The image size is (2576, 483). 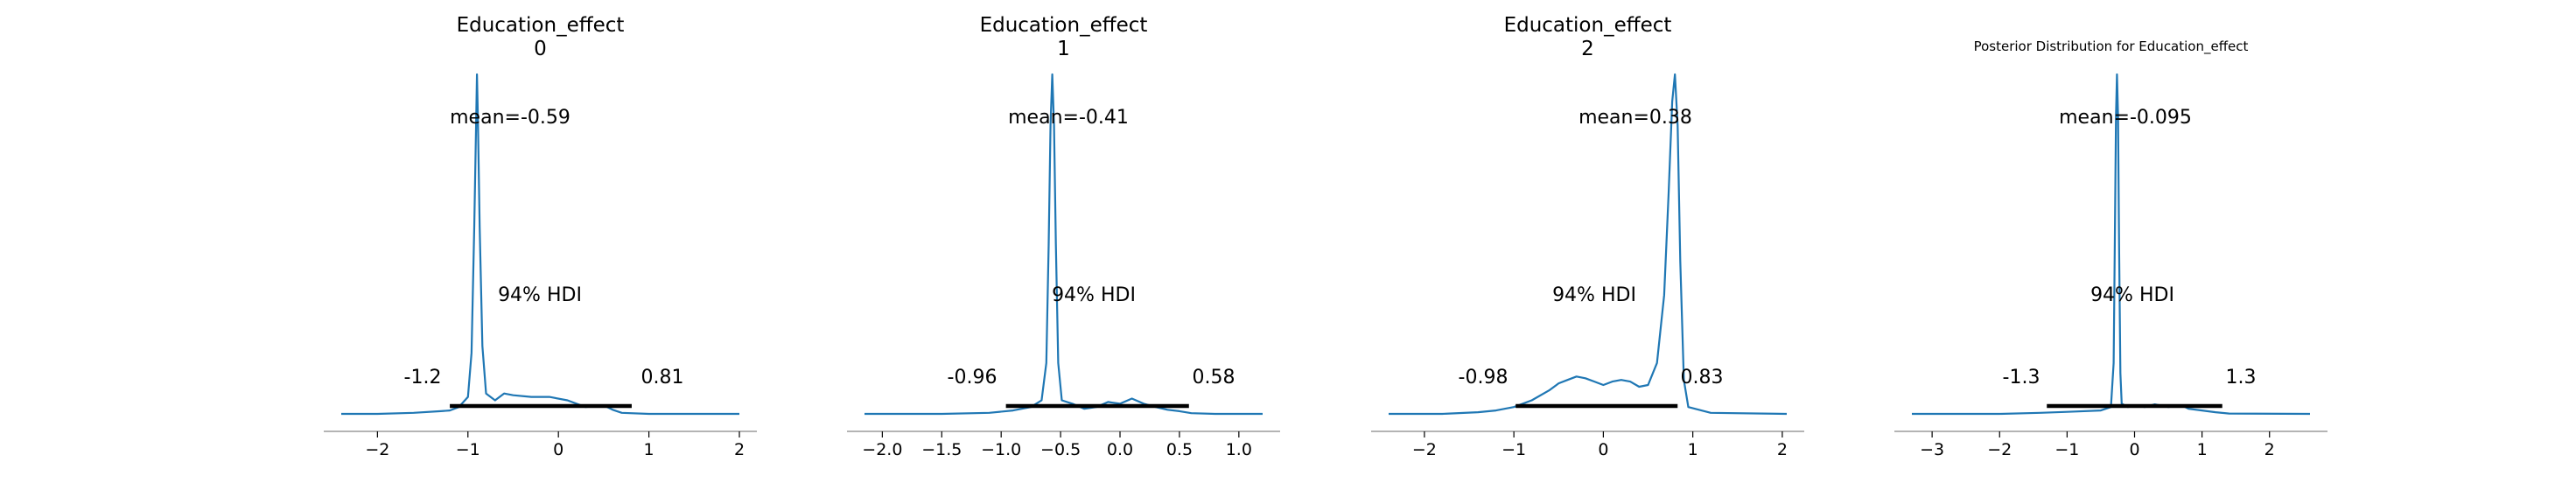 I want to click on mean-label: mean=-0.59, so click(x=510, y=118).